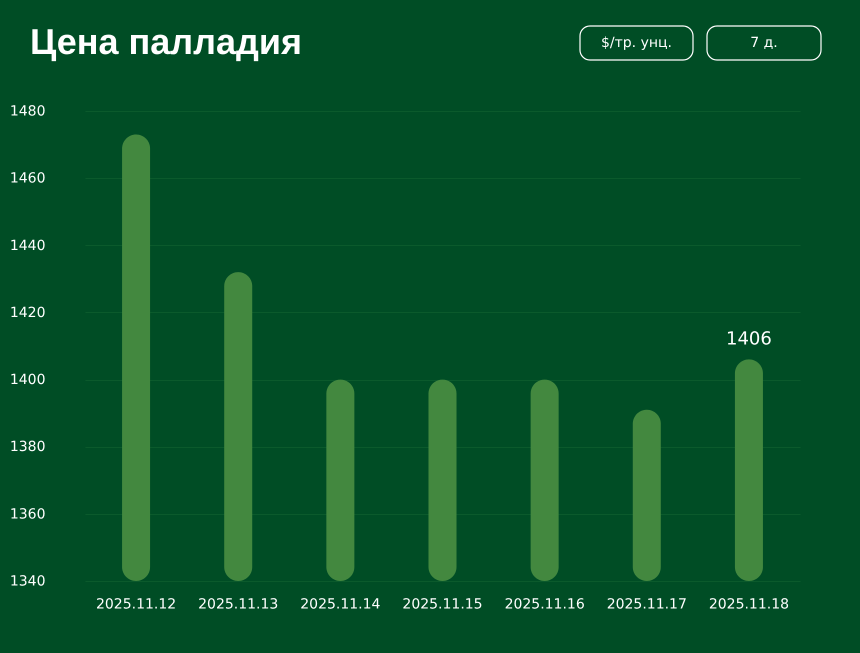  I want to click on x-tick-label: 2025.11.12, so click(136, 604).